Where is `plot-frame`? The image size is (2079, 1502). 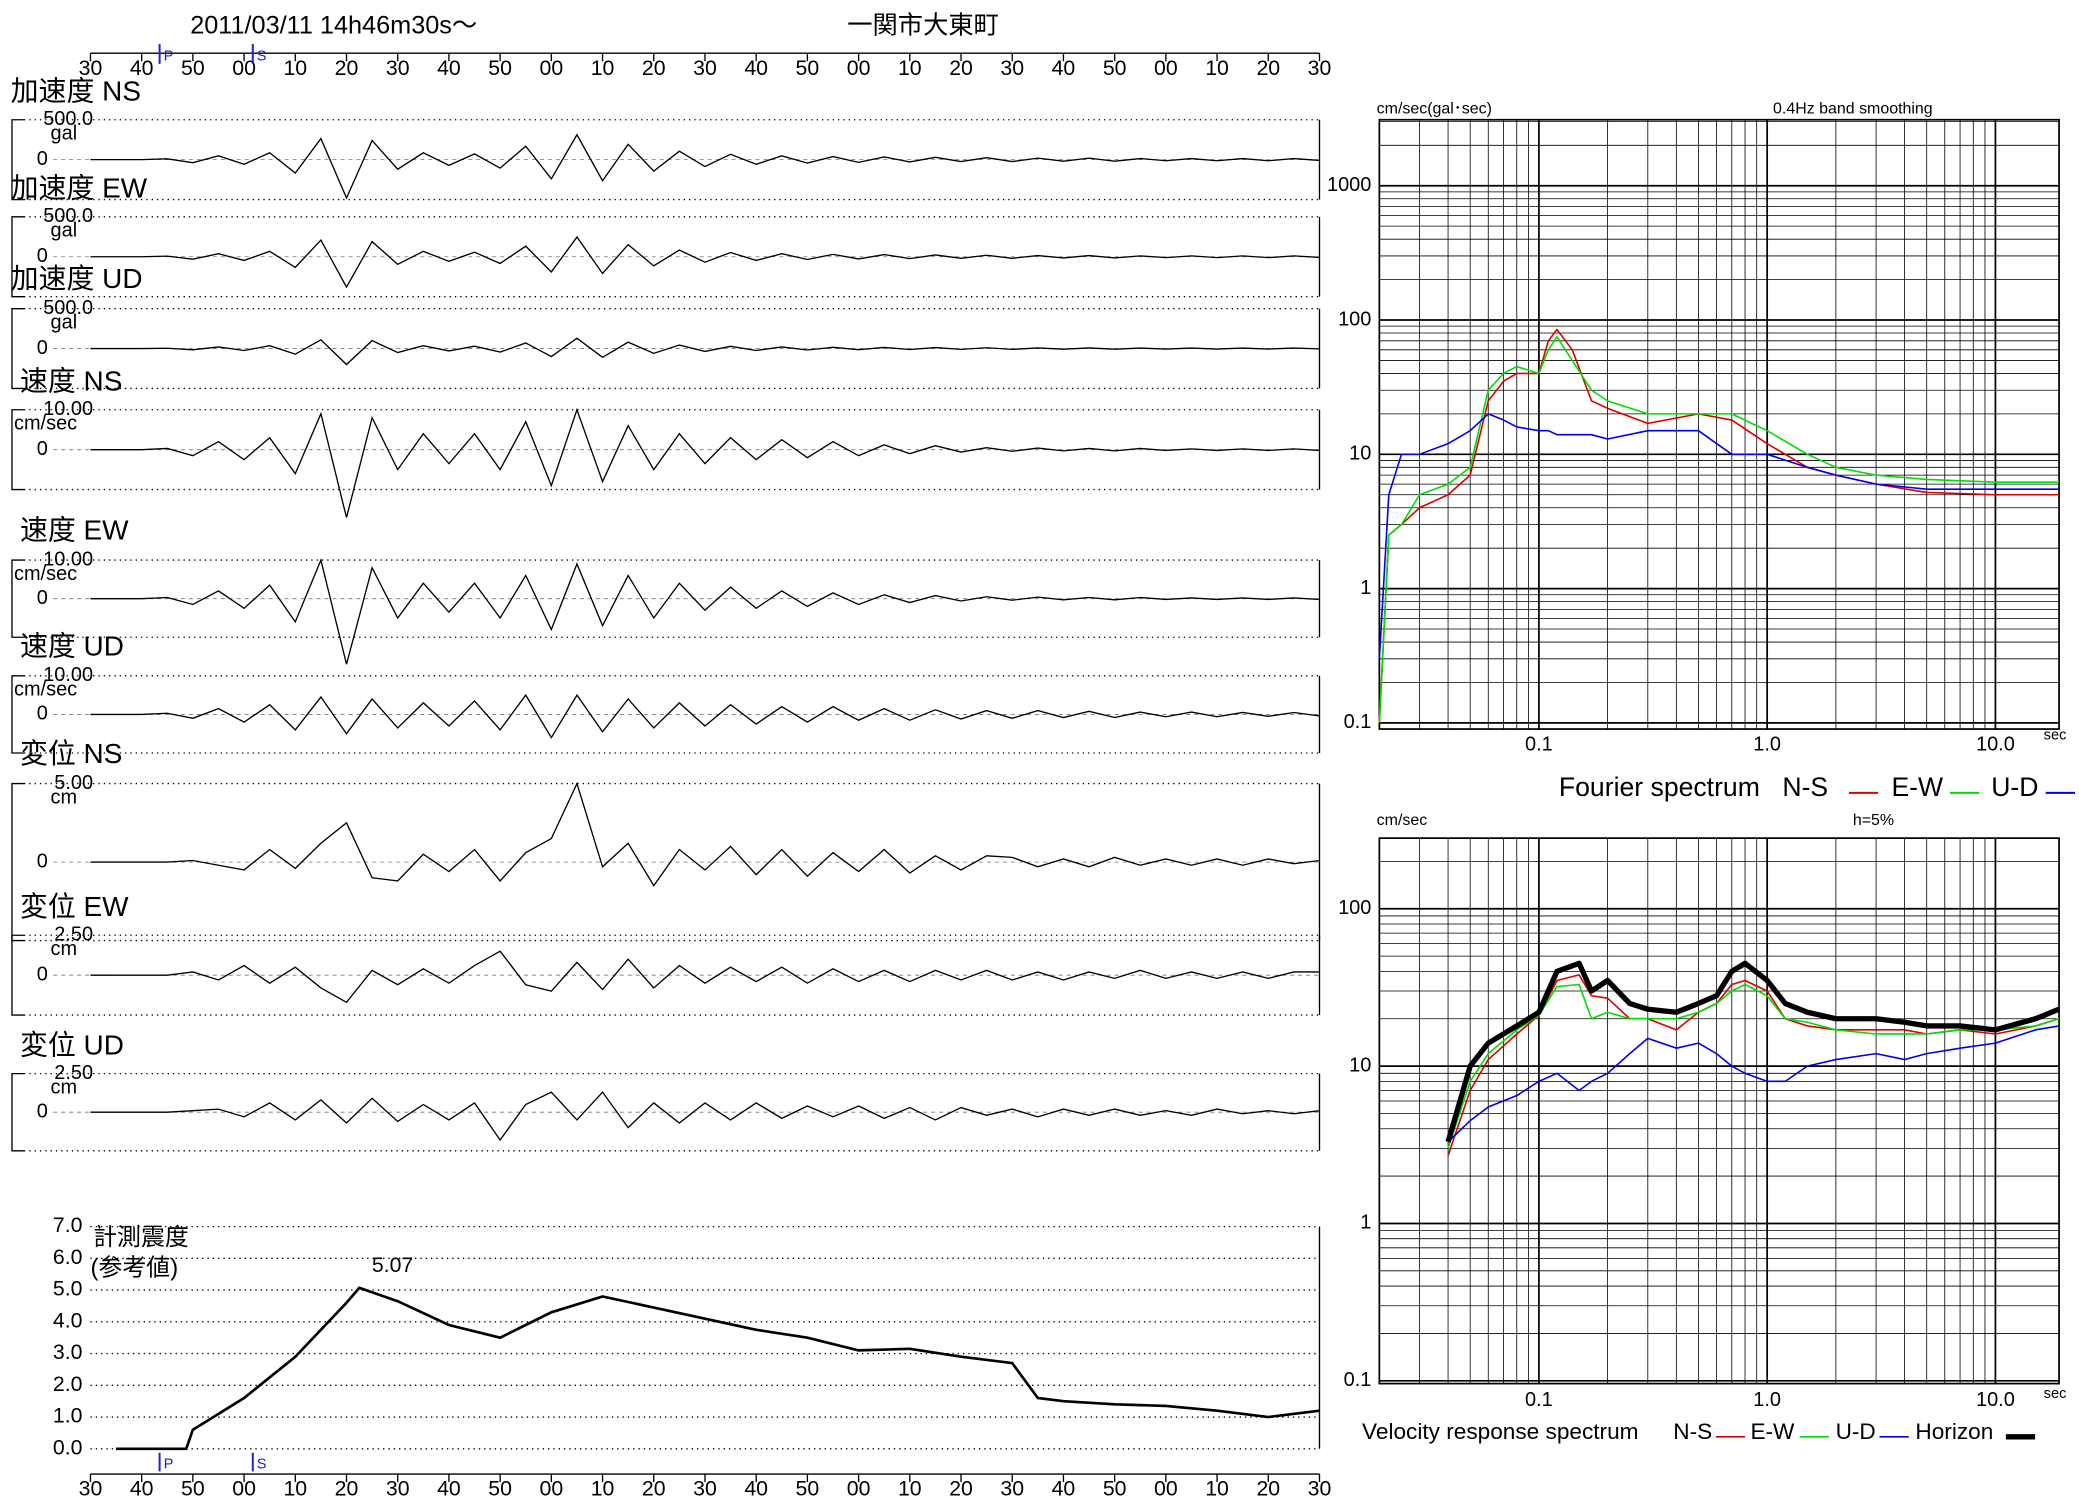 plot-frame is located at coordinates (1719, 424).